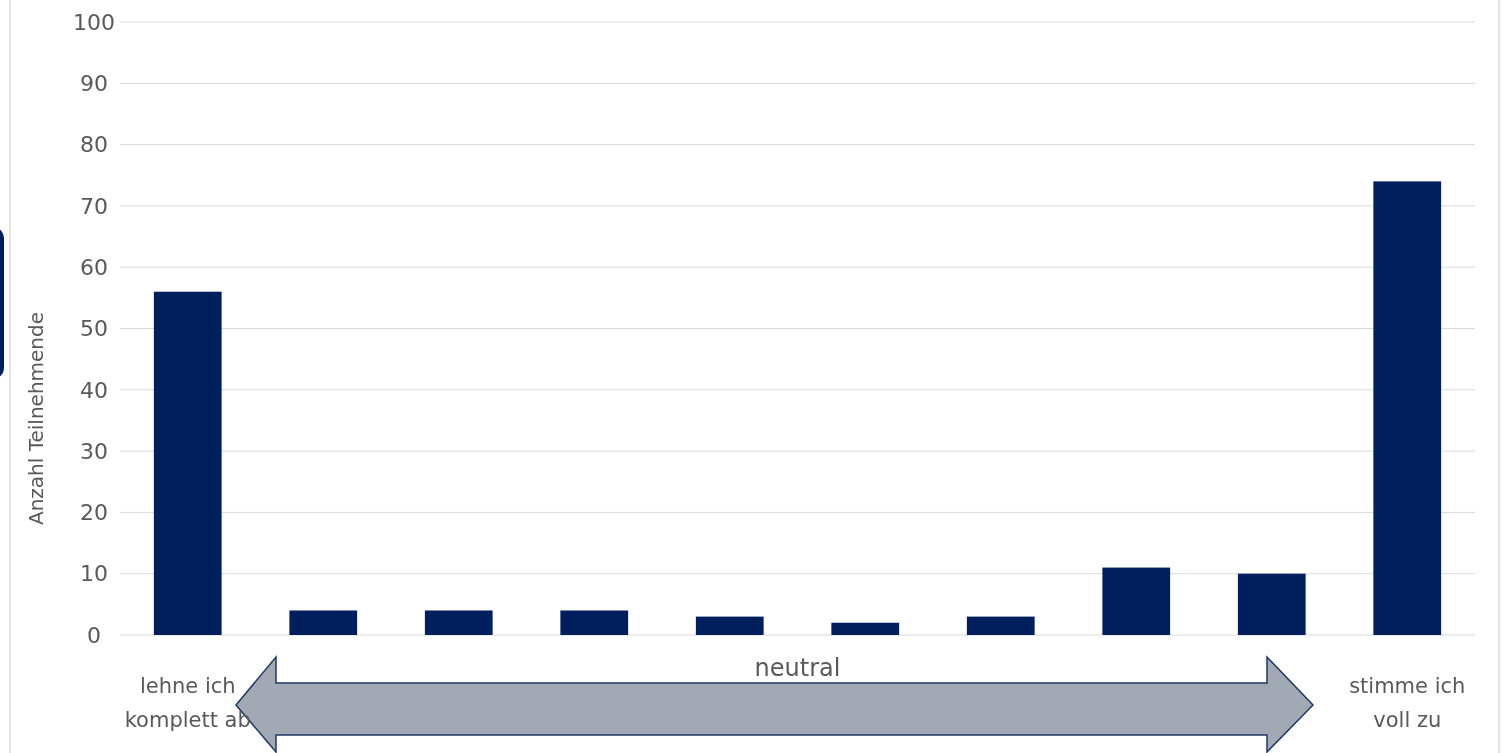  Describe the element at coordinates (94, 635) in the screenshot. I see `y-tick-label: 0` at that location.